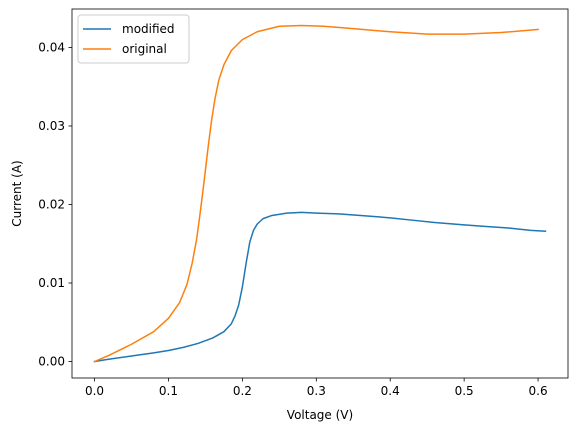  What do you see at coordinates (390, 391) in the screenshot?
I see `x-tick-label: 0.4` at bounding box center [390, 391].